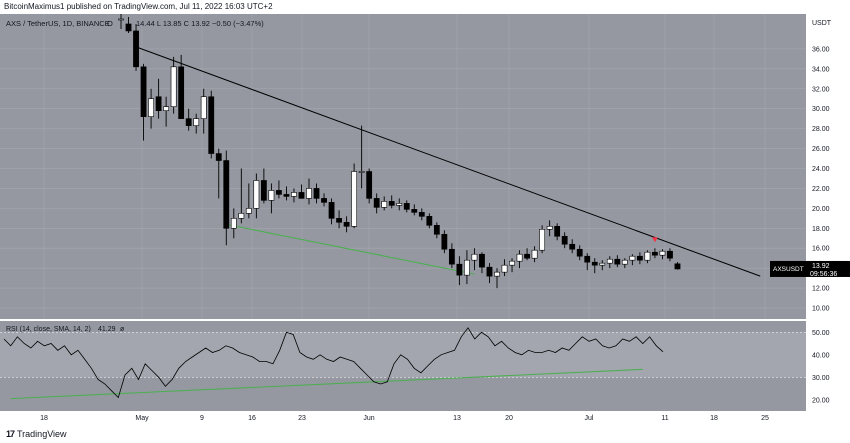 Image resolution: width=850 pixels, height=443 pixels. I want to click on price-tick-label: 32.00, so click(821, 89).